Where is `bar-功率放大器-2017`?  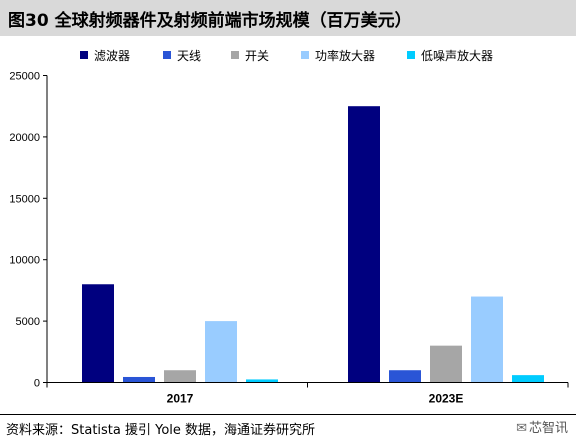
bar-功率放大器-2017 is located at coordinates (221, 352).